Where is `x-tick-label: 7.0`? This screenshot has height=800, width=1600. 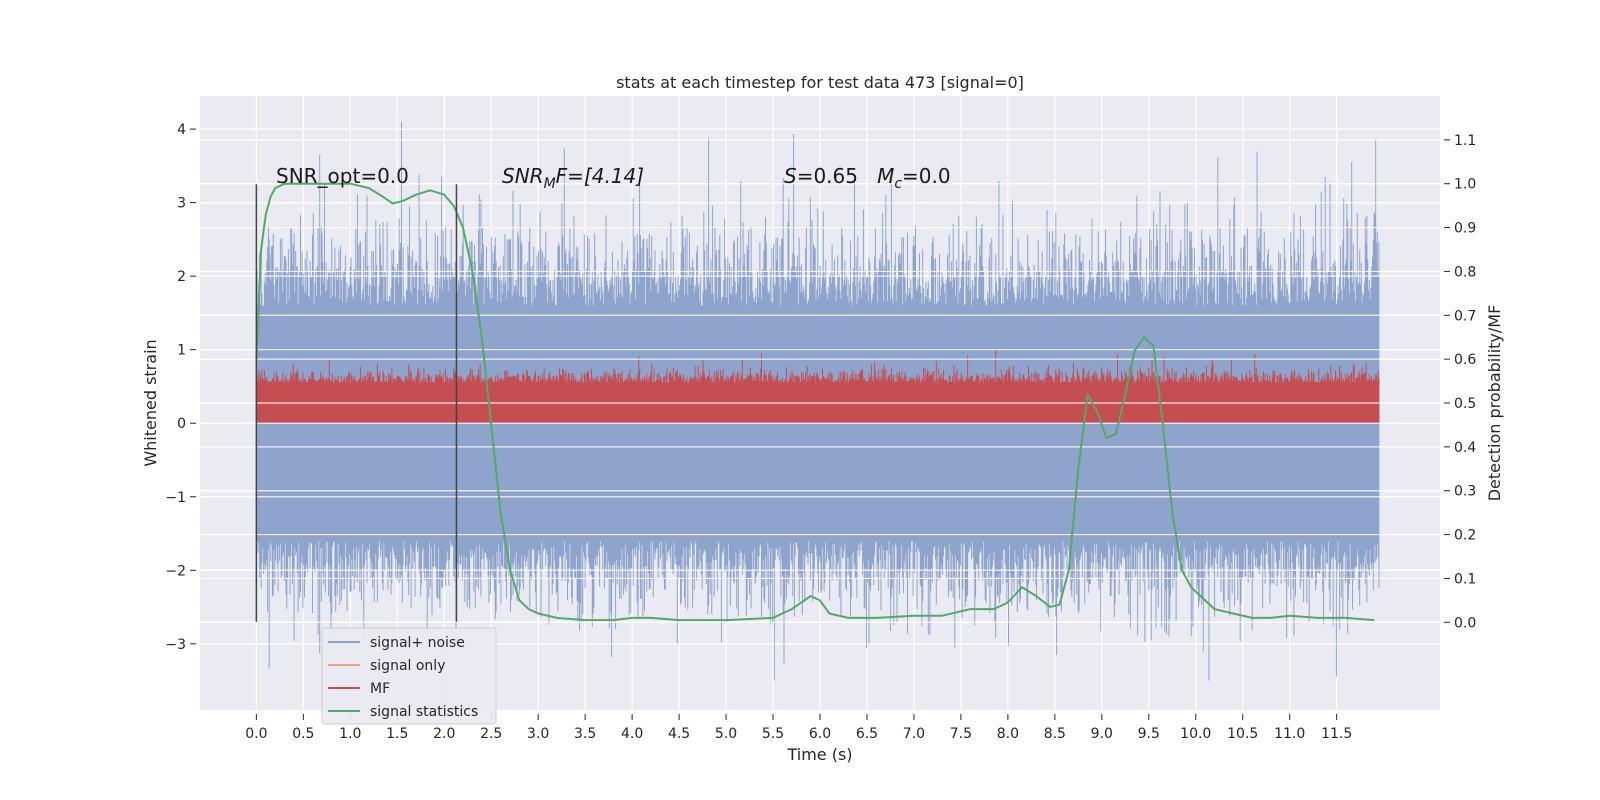 x-tick-label: 7.0 is located at coordinates (914, 734).